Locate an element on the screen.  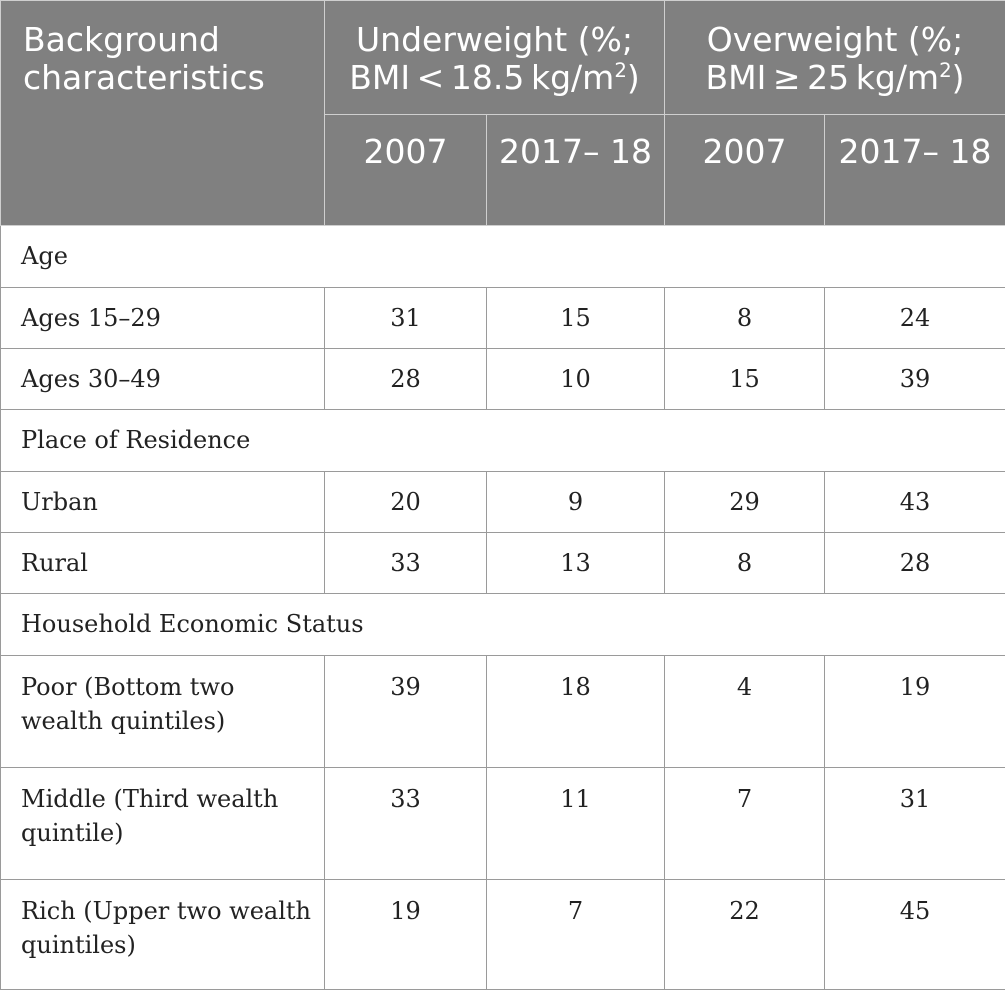
cell-value: 4 is located at coordinates (745, 711).